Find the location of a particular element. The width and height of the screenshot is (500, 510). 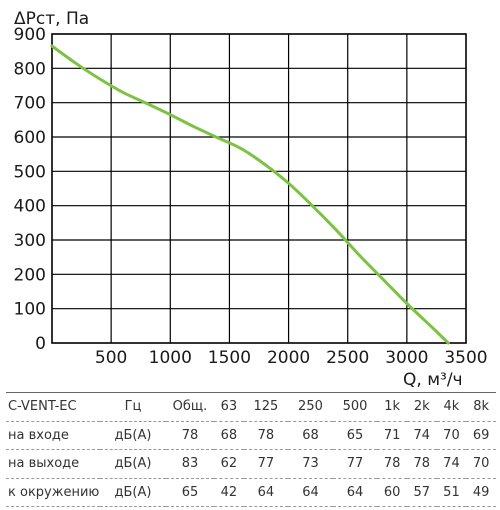

col-header: 8k is located at coordinates (481, 407).